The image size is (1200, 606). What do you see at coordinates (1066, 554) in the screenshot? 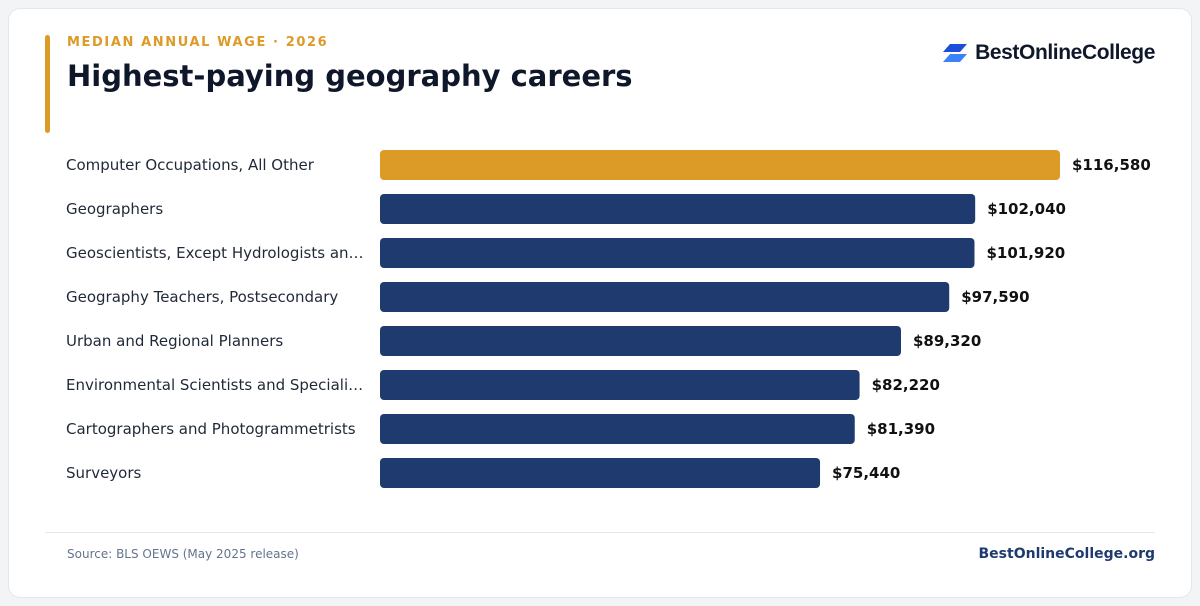
I see `site-link: BestOnlineCollege.org` at bounding box center [1066, 554].